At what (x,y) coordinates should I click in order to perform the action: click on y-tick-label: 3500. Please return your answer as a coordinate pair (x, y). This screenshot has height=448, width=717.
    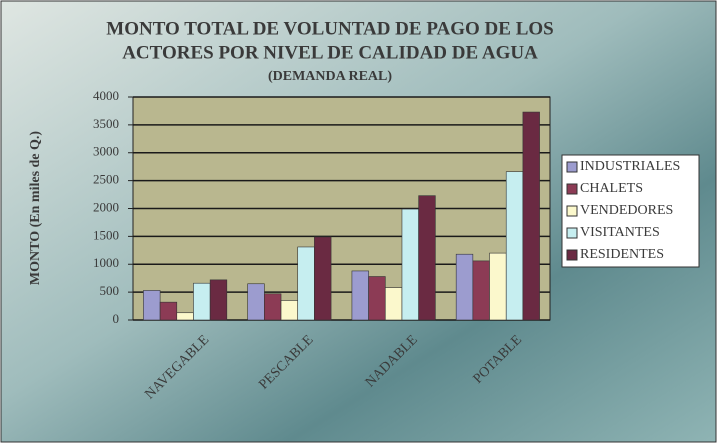
    Looking at the image, I should click on (106, 123).